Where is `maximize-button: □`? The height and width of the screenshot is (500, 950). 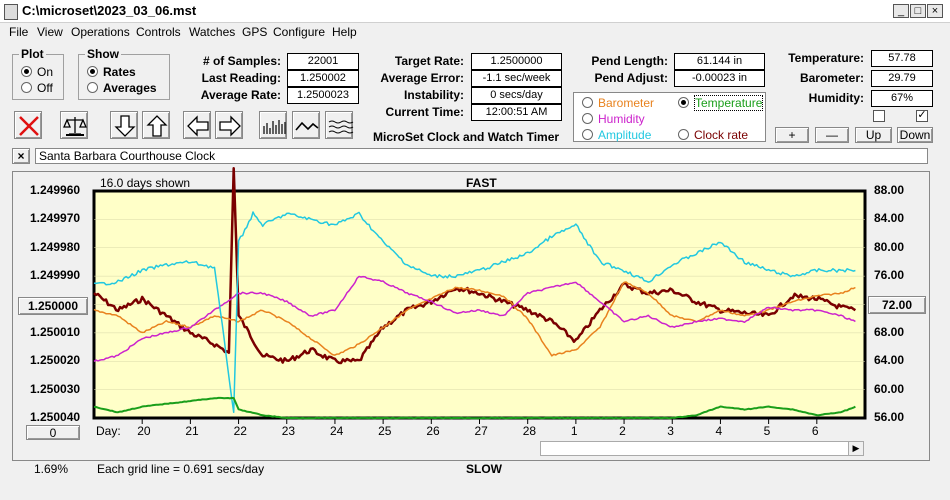 maximize-button: □ is located at coordinates (918, 11).